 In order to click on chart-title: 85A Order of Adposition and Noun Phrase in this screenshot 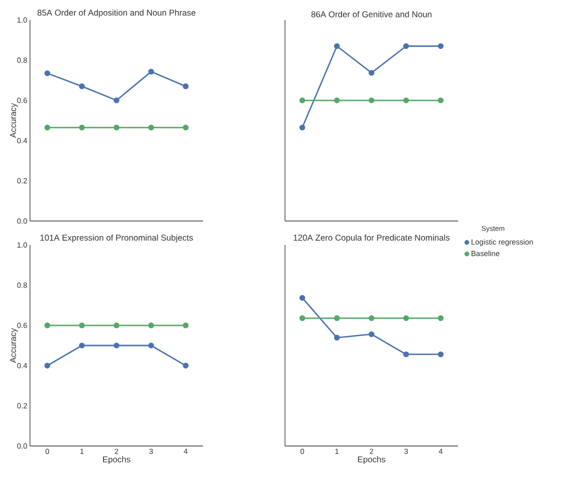, I will do `click(117, 13)`.